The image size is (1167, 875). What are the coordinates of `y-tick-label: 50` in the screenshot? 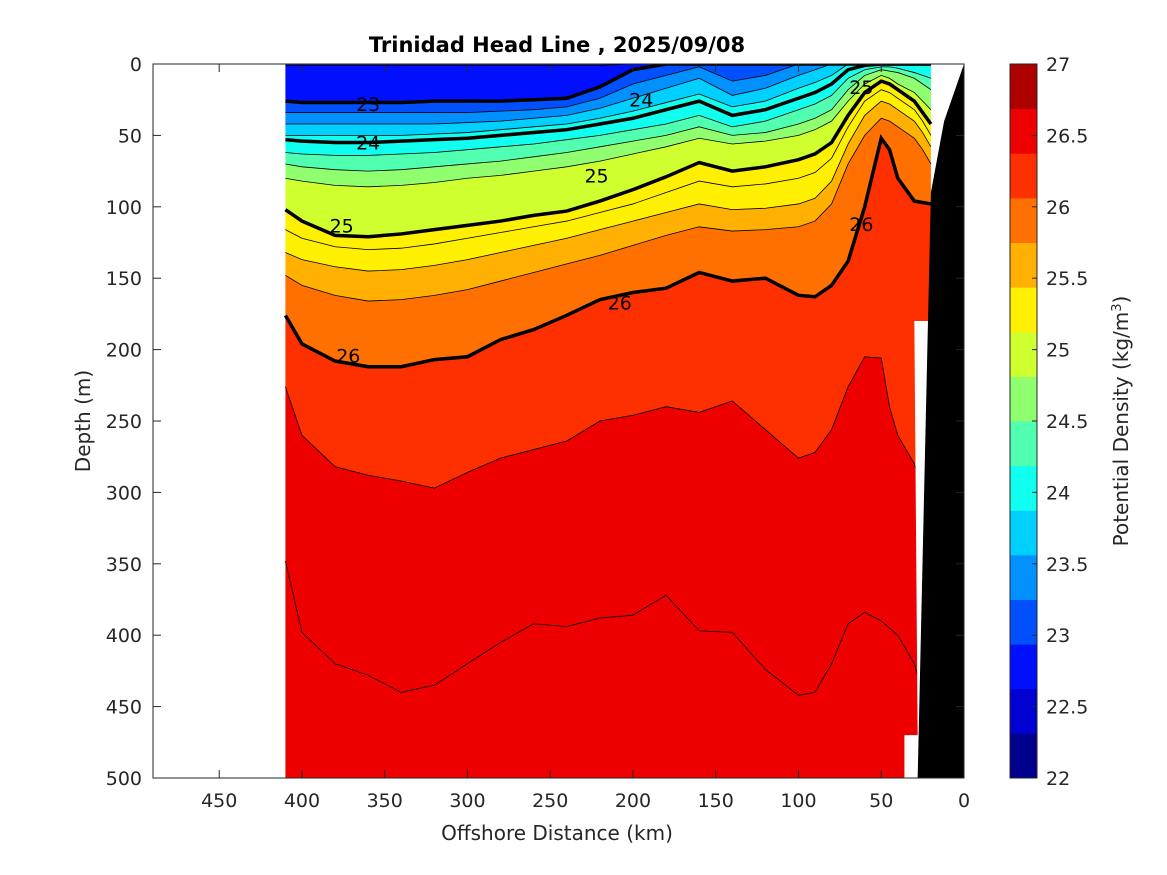 It's located at (130, 136).